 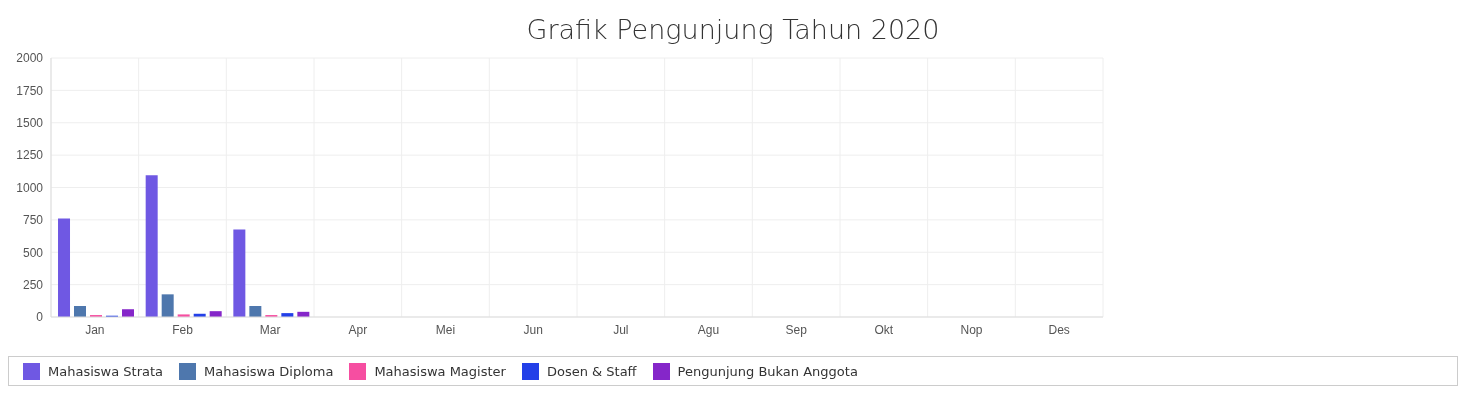 What do you see at coordinates (33, 220) in the screenshot?
I see `y-tick-label: 750` at bounding box center [33, 220].